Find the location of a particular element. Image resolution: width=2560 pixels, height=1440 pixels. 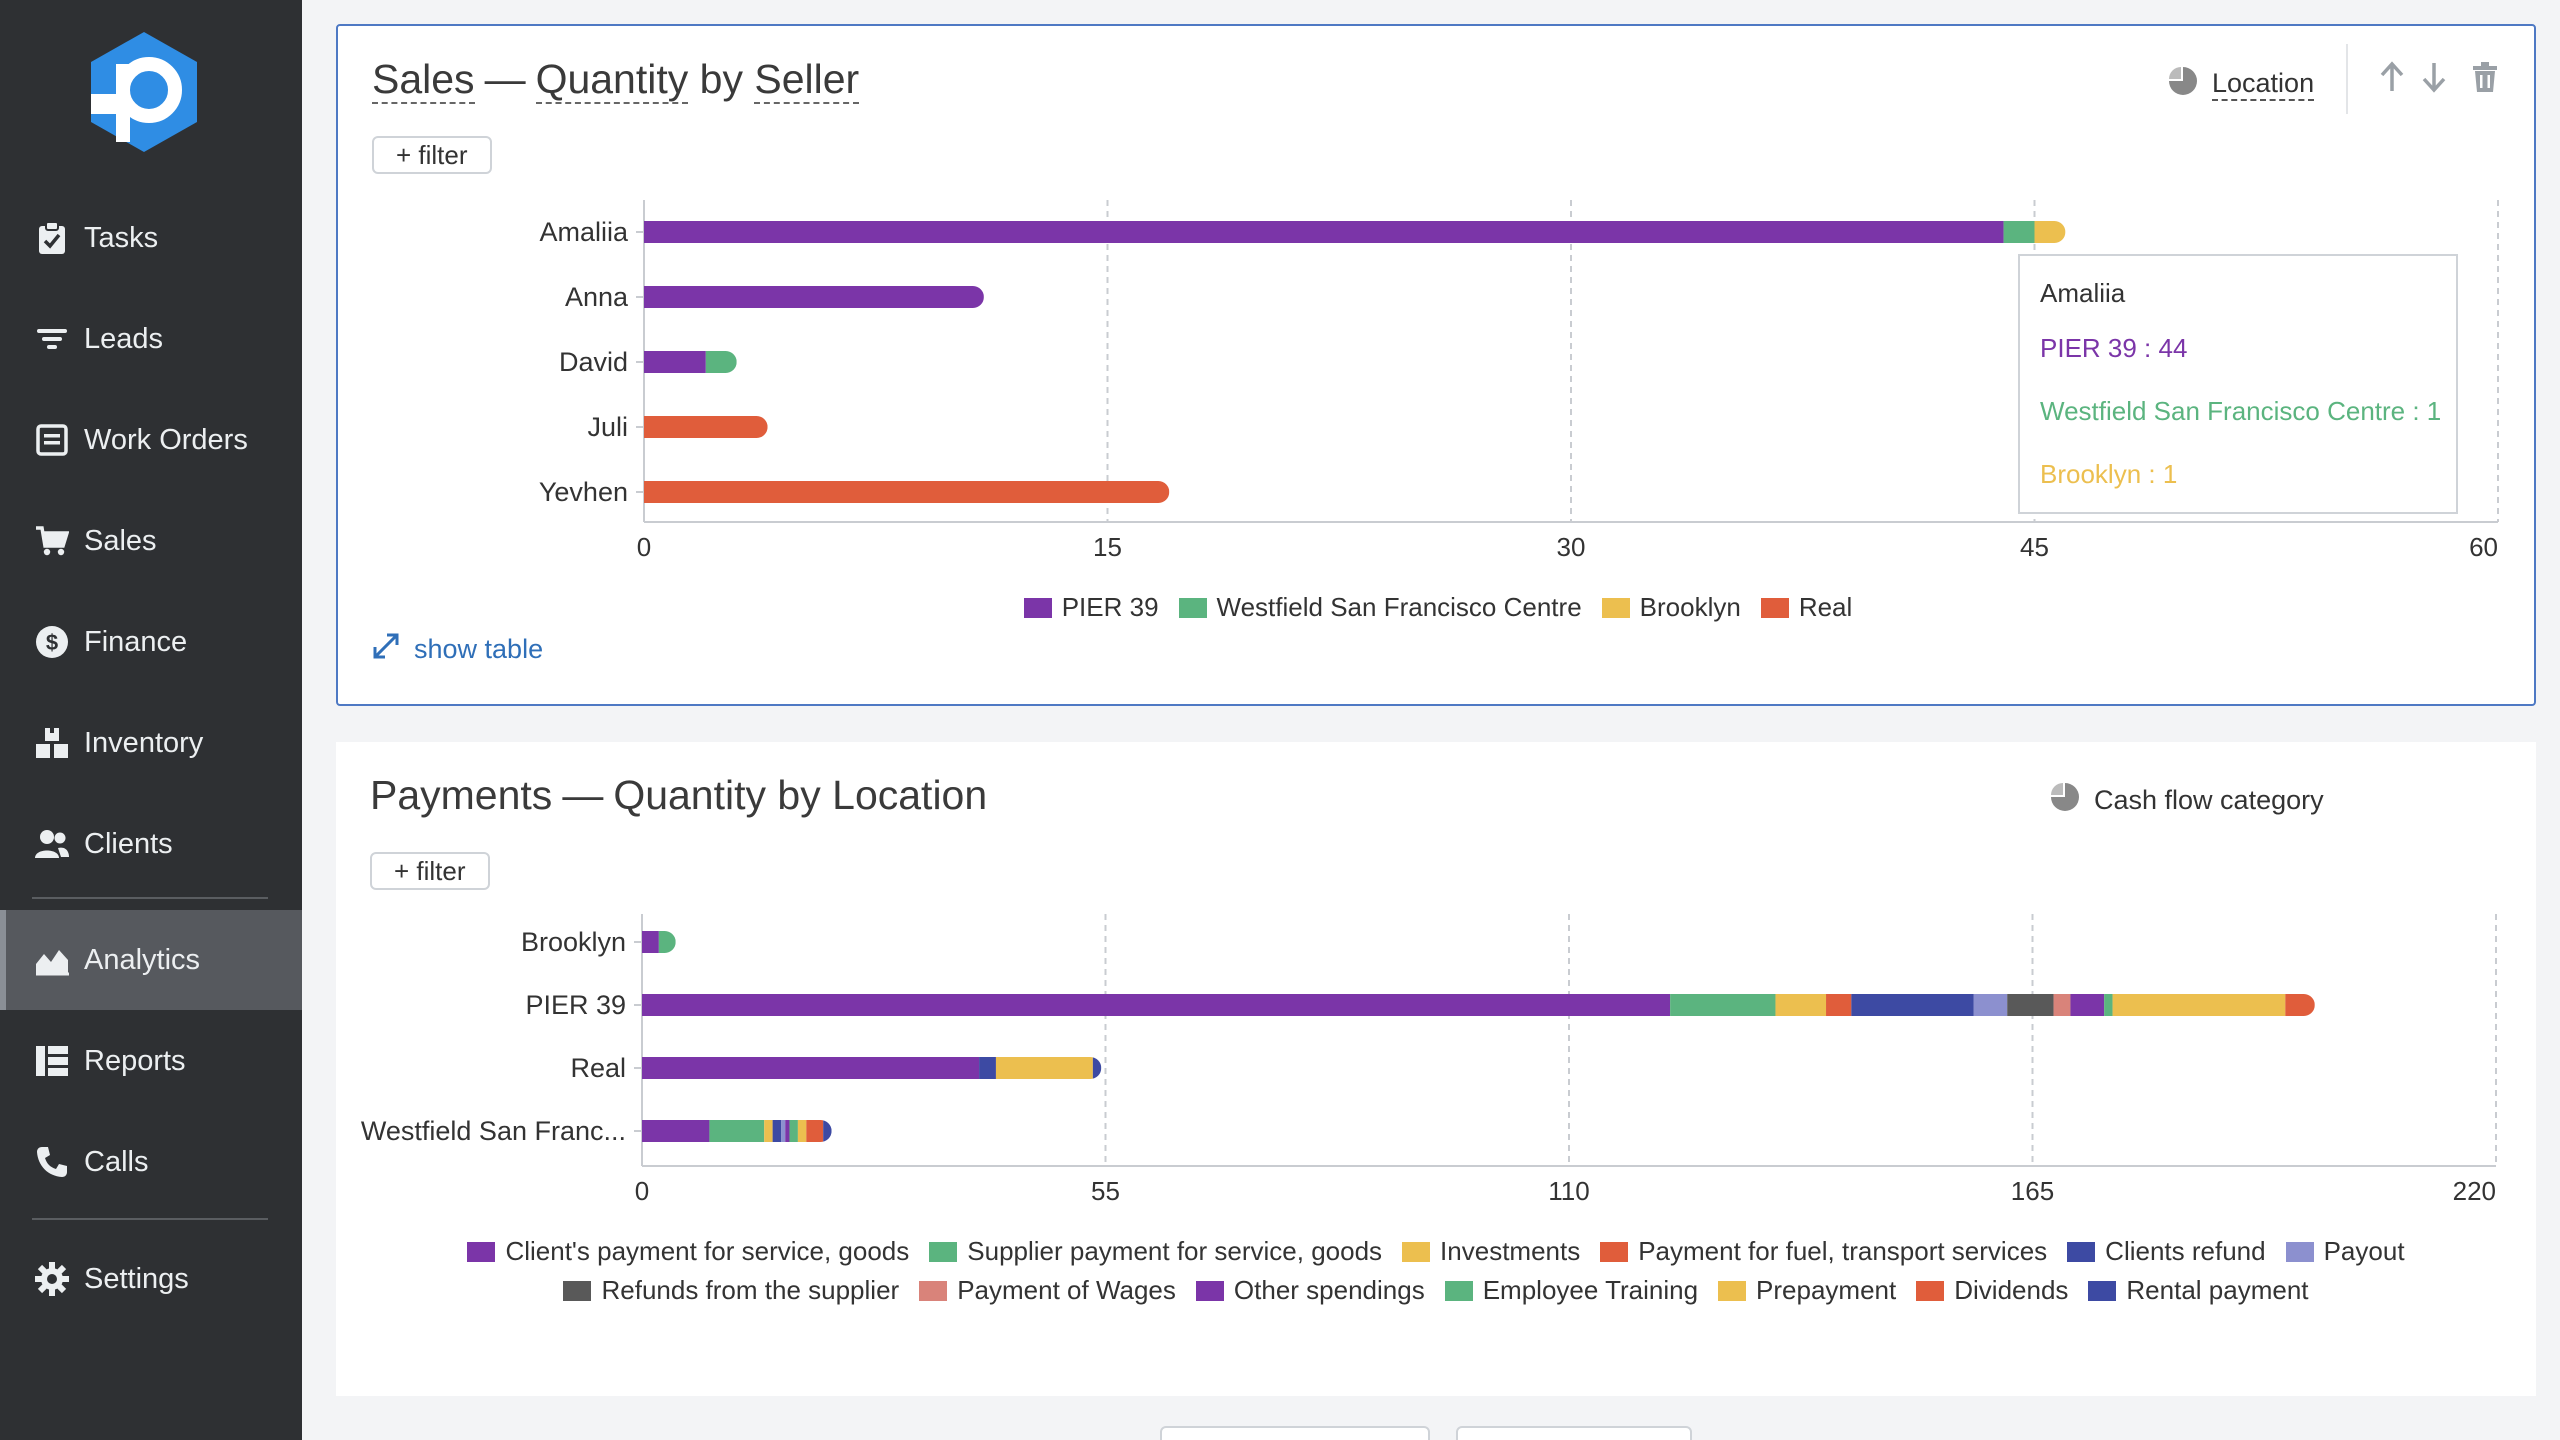

sidebar-item-inventory: Inventory is located at coordinates (151, 743).